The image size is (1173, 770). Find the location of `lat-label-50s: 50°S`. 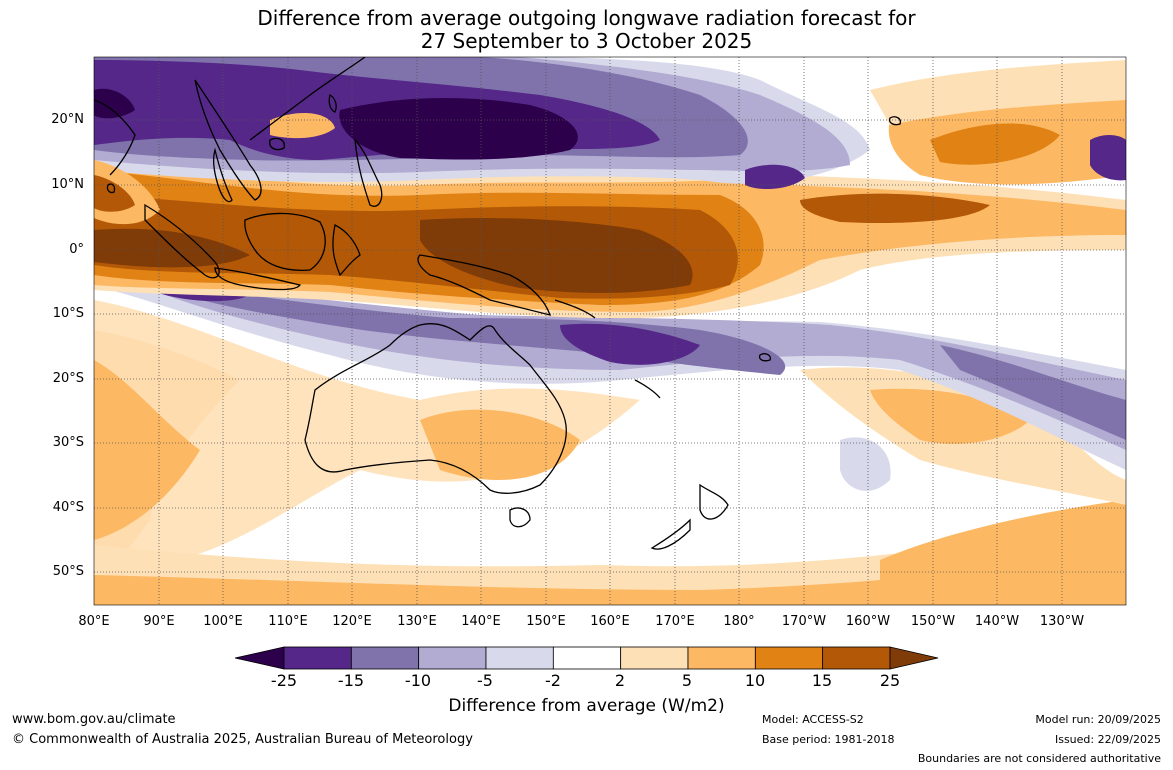

lat-label-50s: 50°S is located at coordinates (68, 571).